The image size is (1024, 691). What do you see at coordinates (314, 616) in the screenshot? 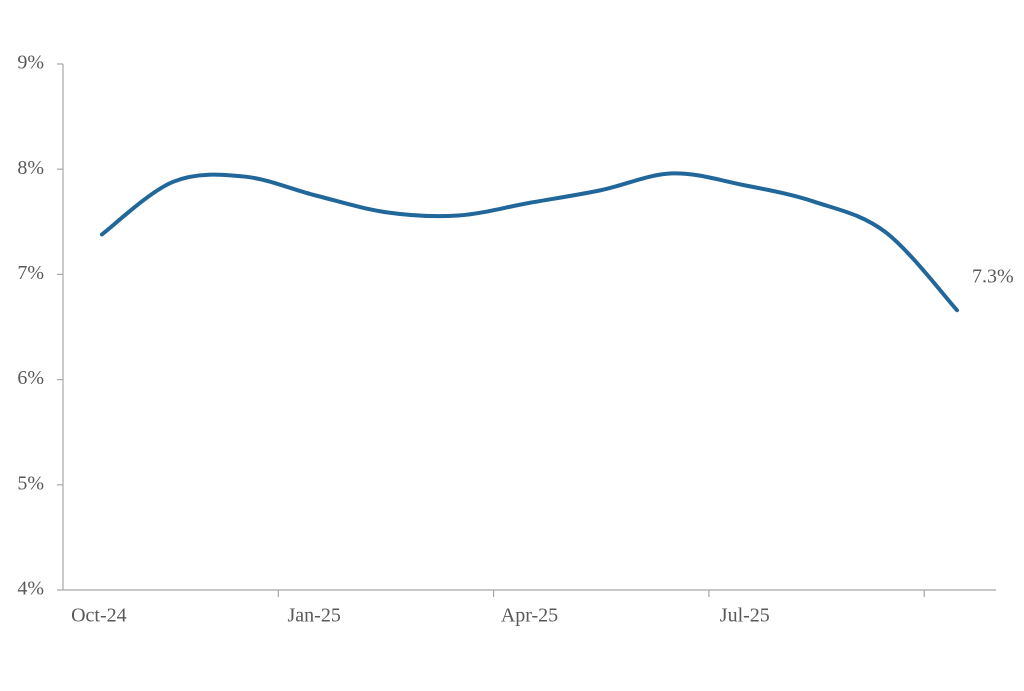
I see `x-tick-label: Jan-25` at bounding box center [314, 616].